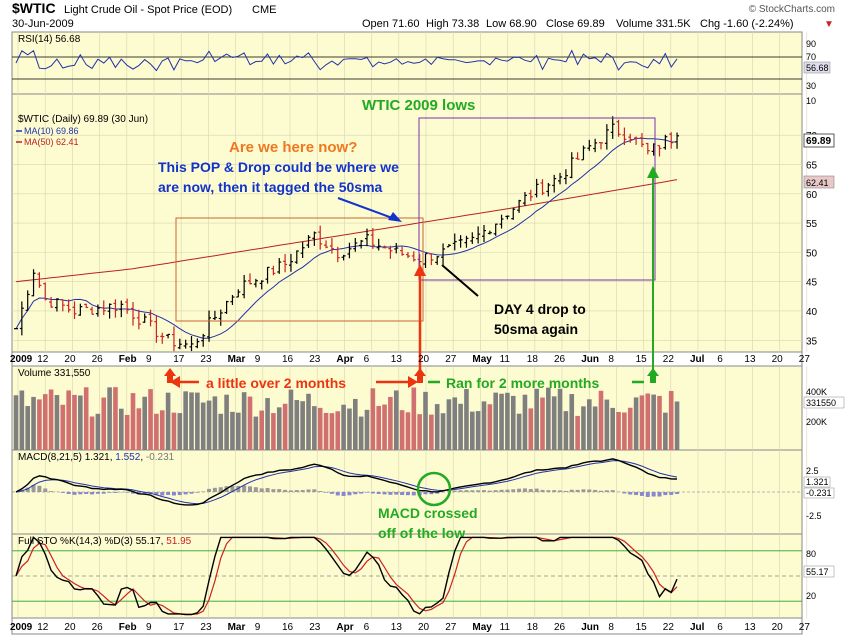  I want to click on macd-hist-last: -0.231, so click(819, 493).